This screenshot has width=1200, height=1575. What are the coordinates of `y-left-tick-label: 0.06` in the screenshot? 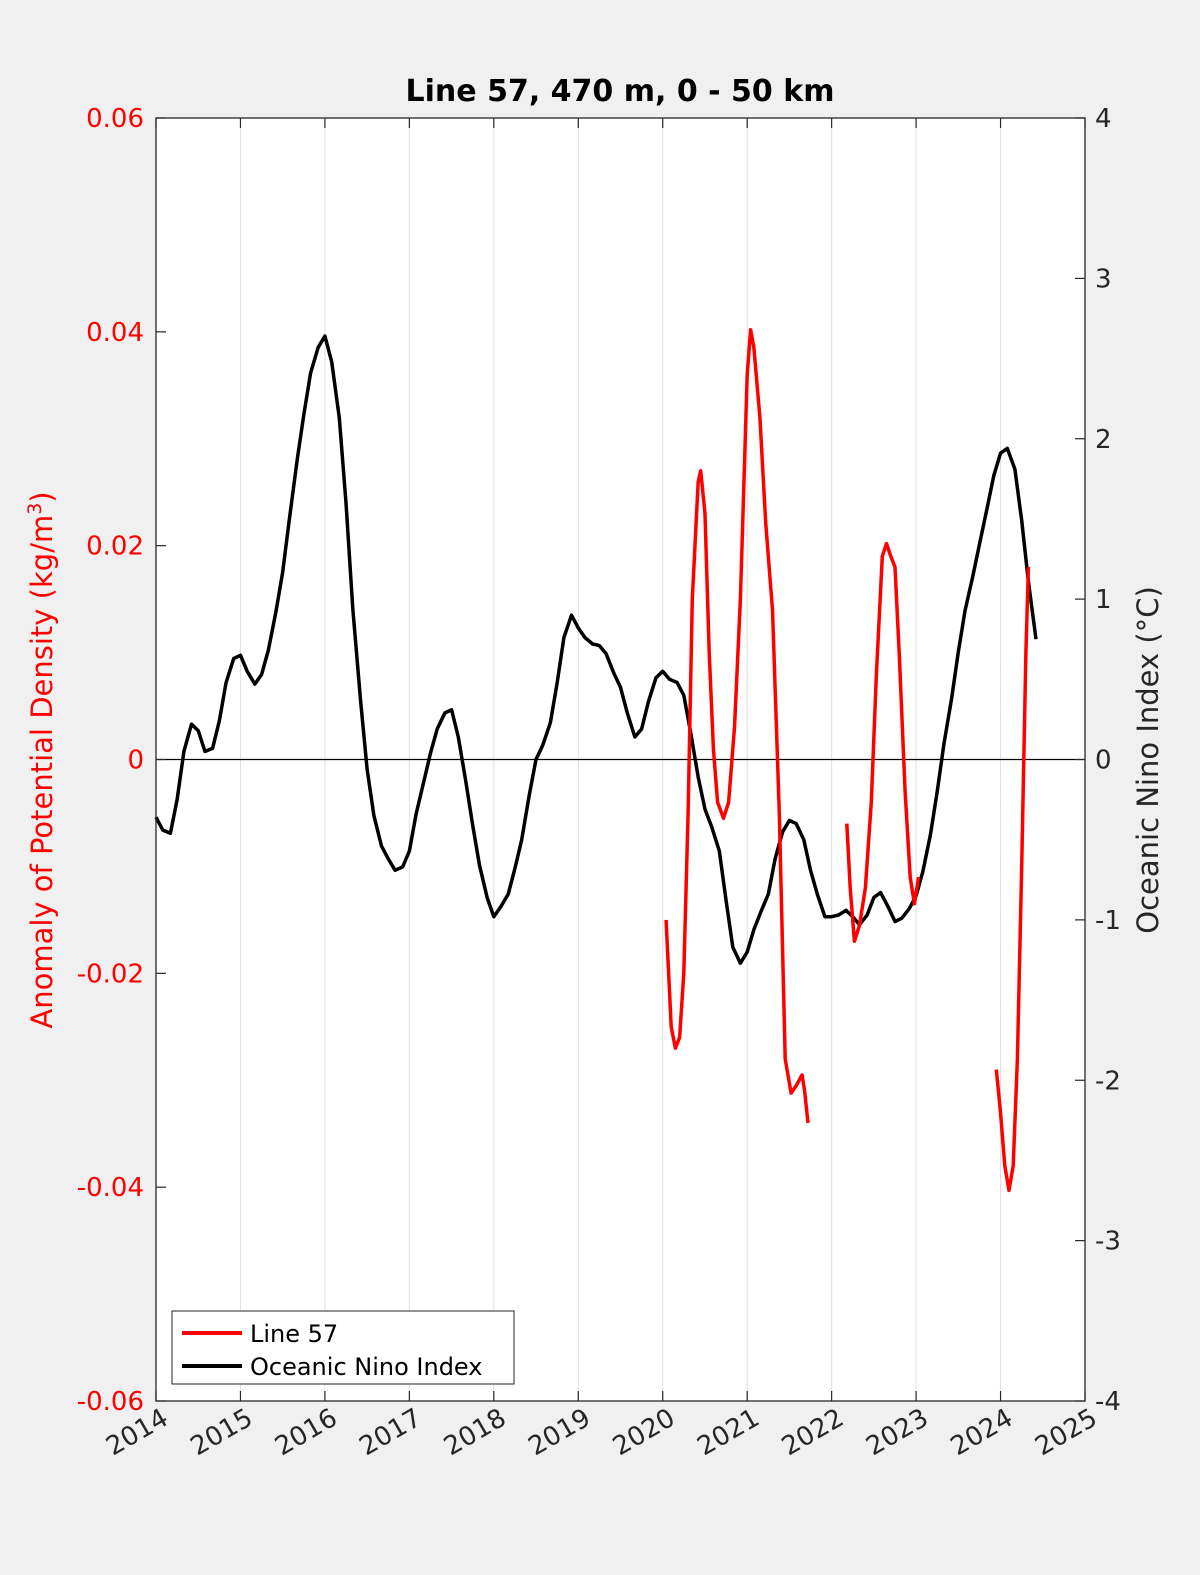 It's located at (115, 119).